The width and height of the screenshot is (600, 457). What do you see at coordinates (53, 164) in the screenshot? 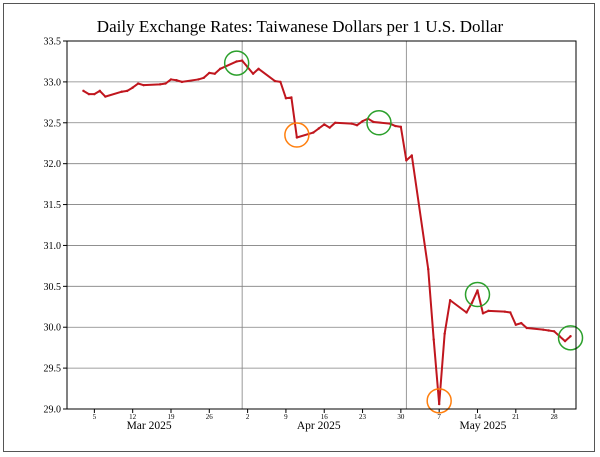
I see `y-tick-label: 32.0` at bounding box center [53, 164].